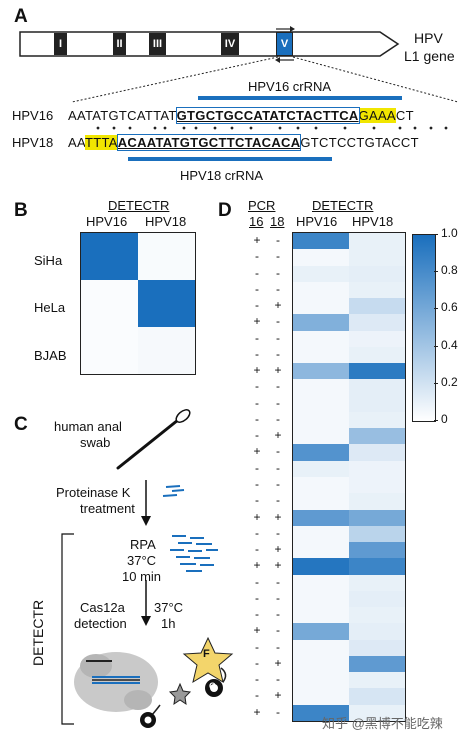 Image resolution: width=472 pixels, height=740 pixels. Describe the element at coordinates (444, 419) in the screenshot. I see `colorbar-tick-label: 0` at that location.